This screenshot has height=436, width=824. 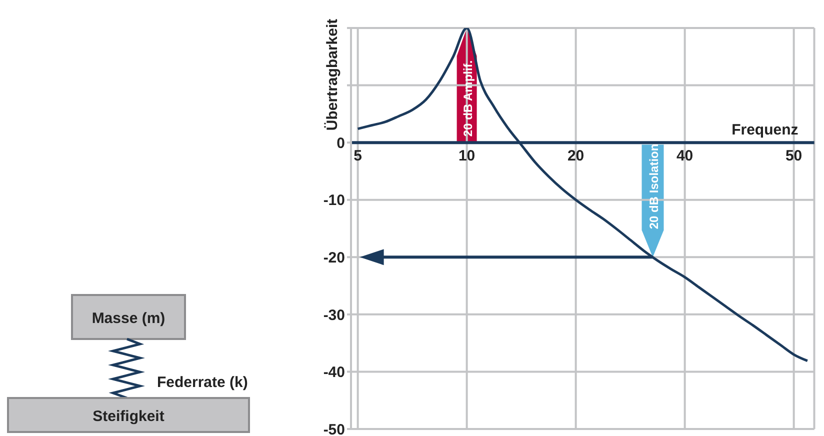 I want to click on y-tick-label: -50, so click(x=334, y=428).